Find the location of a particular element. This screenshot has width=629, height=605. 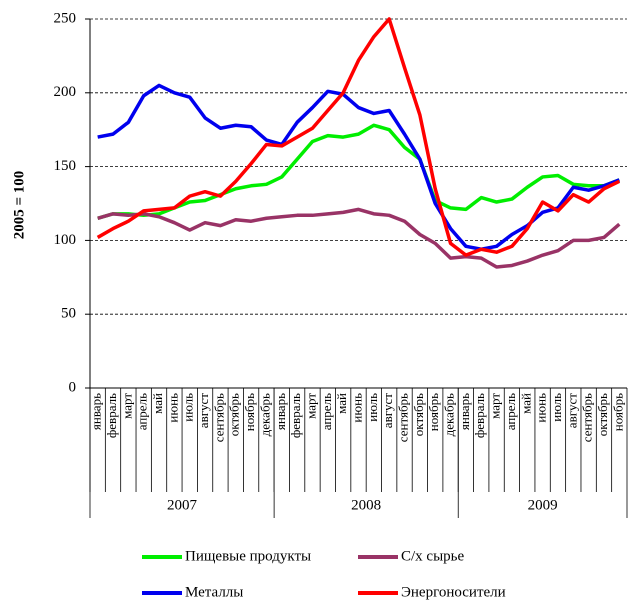

legend-label: Энергоносители is located at coordinates (453, 592).